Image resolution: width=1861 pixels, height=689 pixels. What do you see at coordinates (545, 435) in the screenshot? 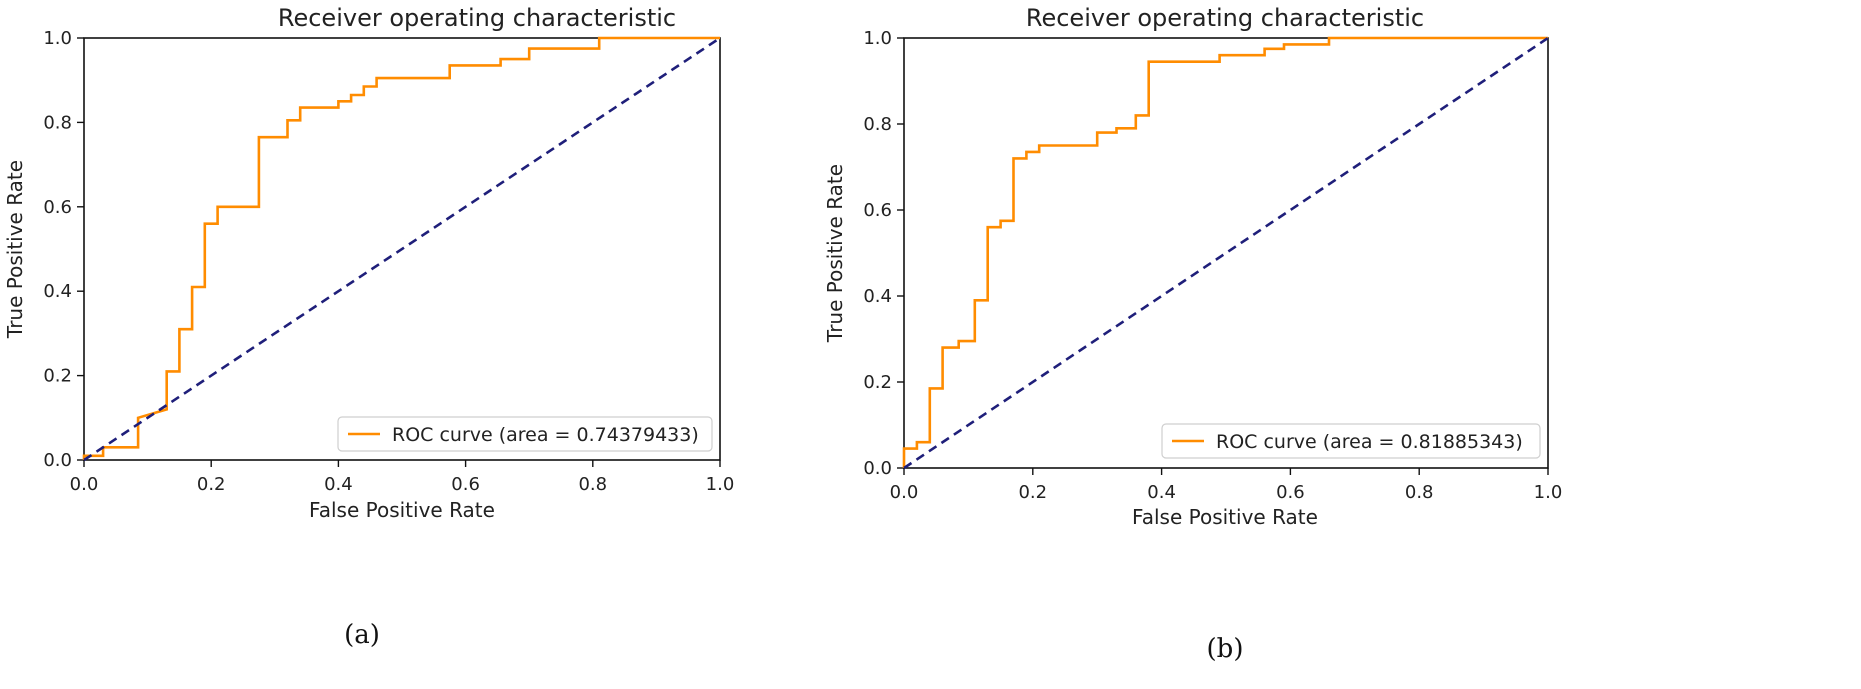
I see `legend-label: ROC curve (area = 0.74379433)` at bounding box center [545, 435].